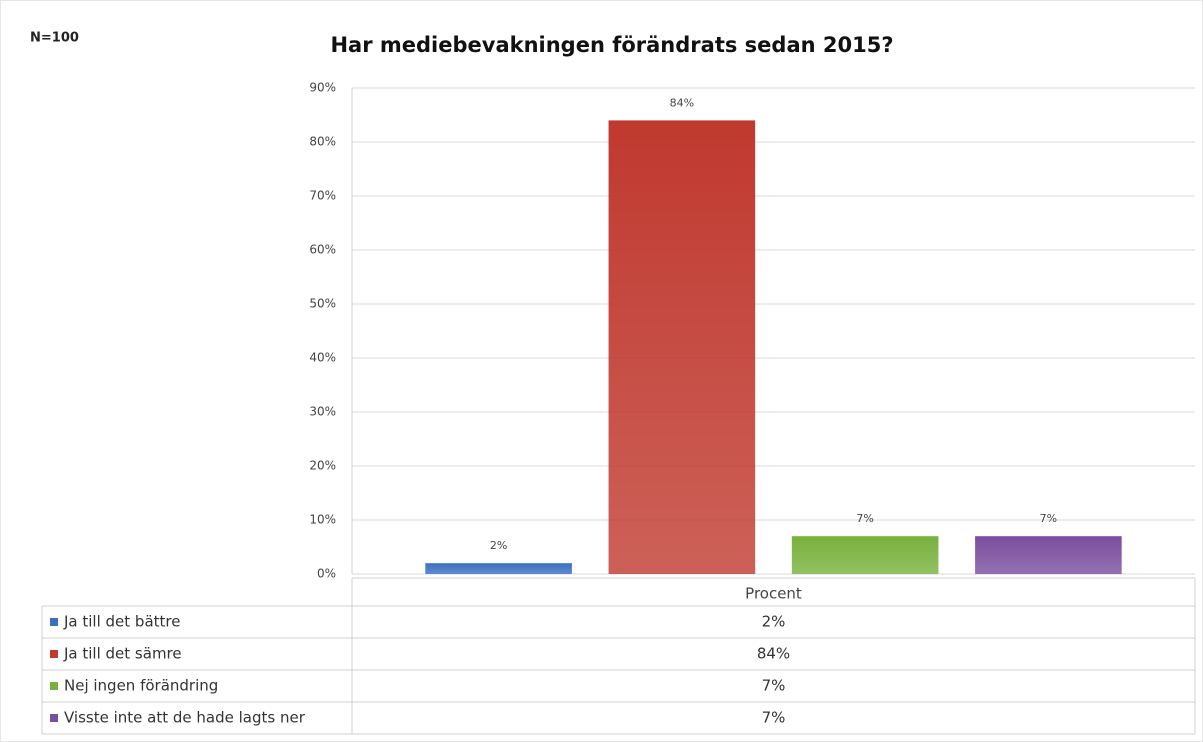 The height and width of the screenshot is (742, 1203). What do you see at coordinates (322, 466) in the screenshot?
I see `y-tick-label: 20%` at bounding box center [322, 466].